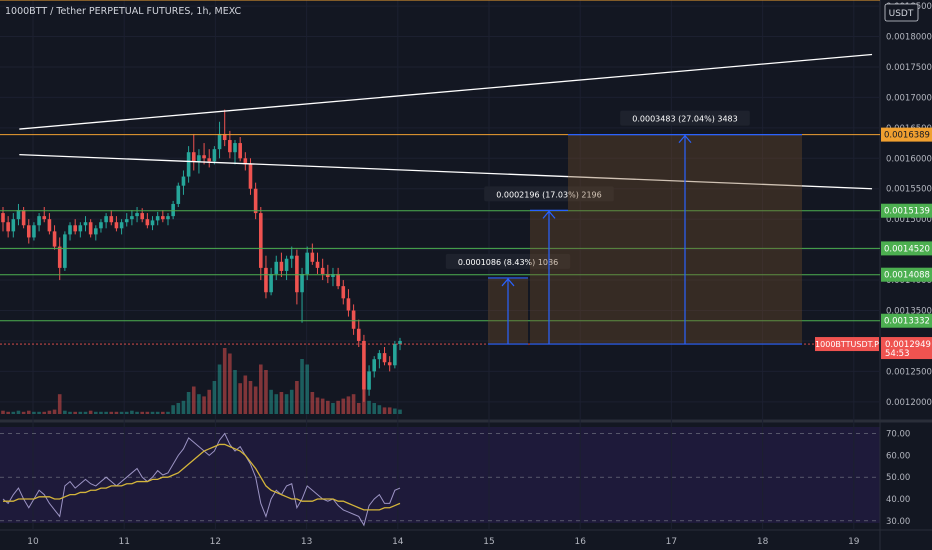 The width and height of the screenshot is (932, 550). Describe the element at coordinates (215, 542) in the screenshot. I see `time-tick: 12` at that location.